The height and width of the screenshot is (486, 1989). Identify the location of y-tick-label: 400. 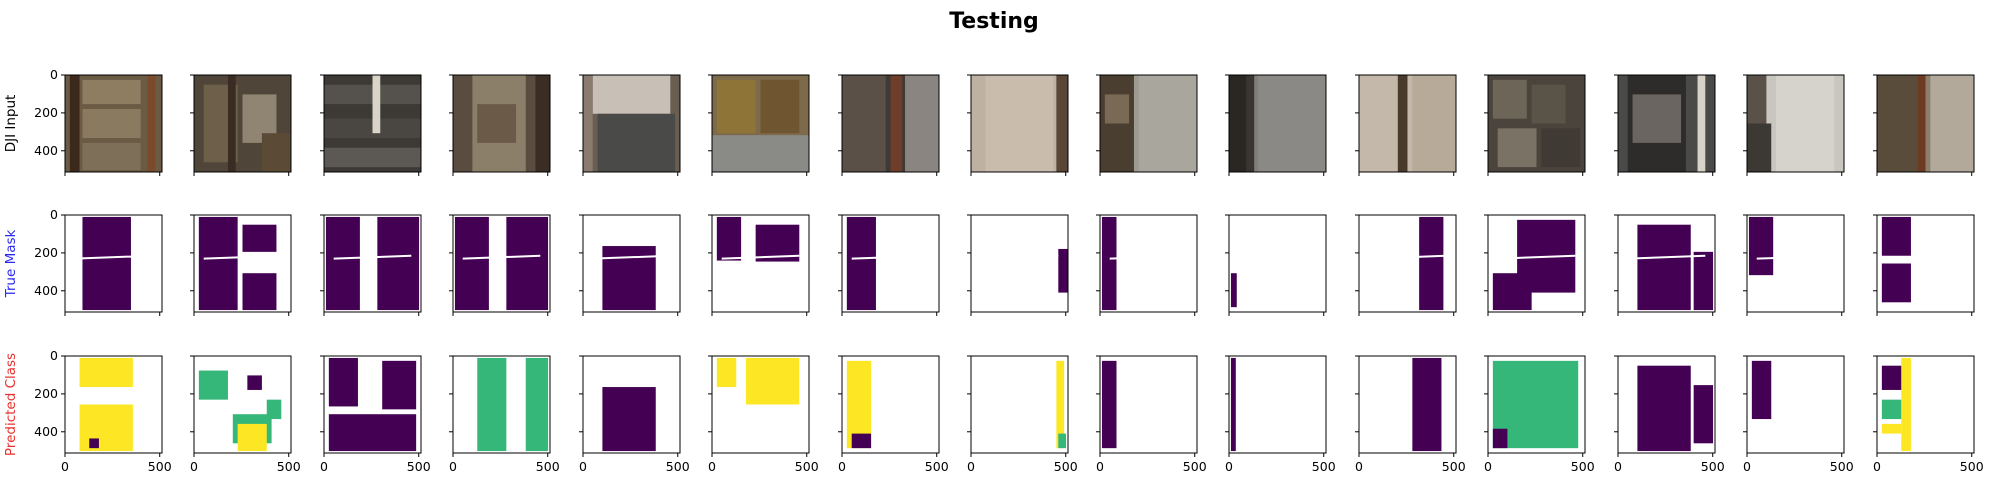
(46, 150).